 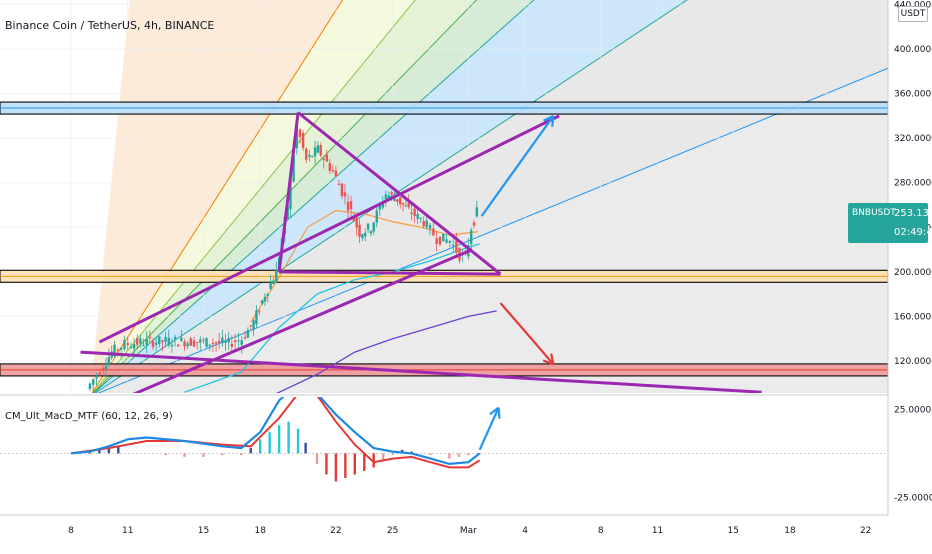 I want to click on x-tick-label: Mar, so click(x=468, y=531).